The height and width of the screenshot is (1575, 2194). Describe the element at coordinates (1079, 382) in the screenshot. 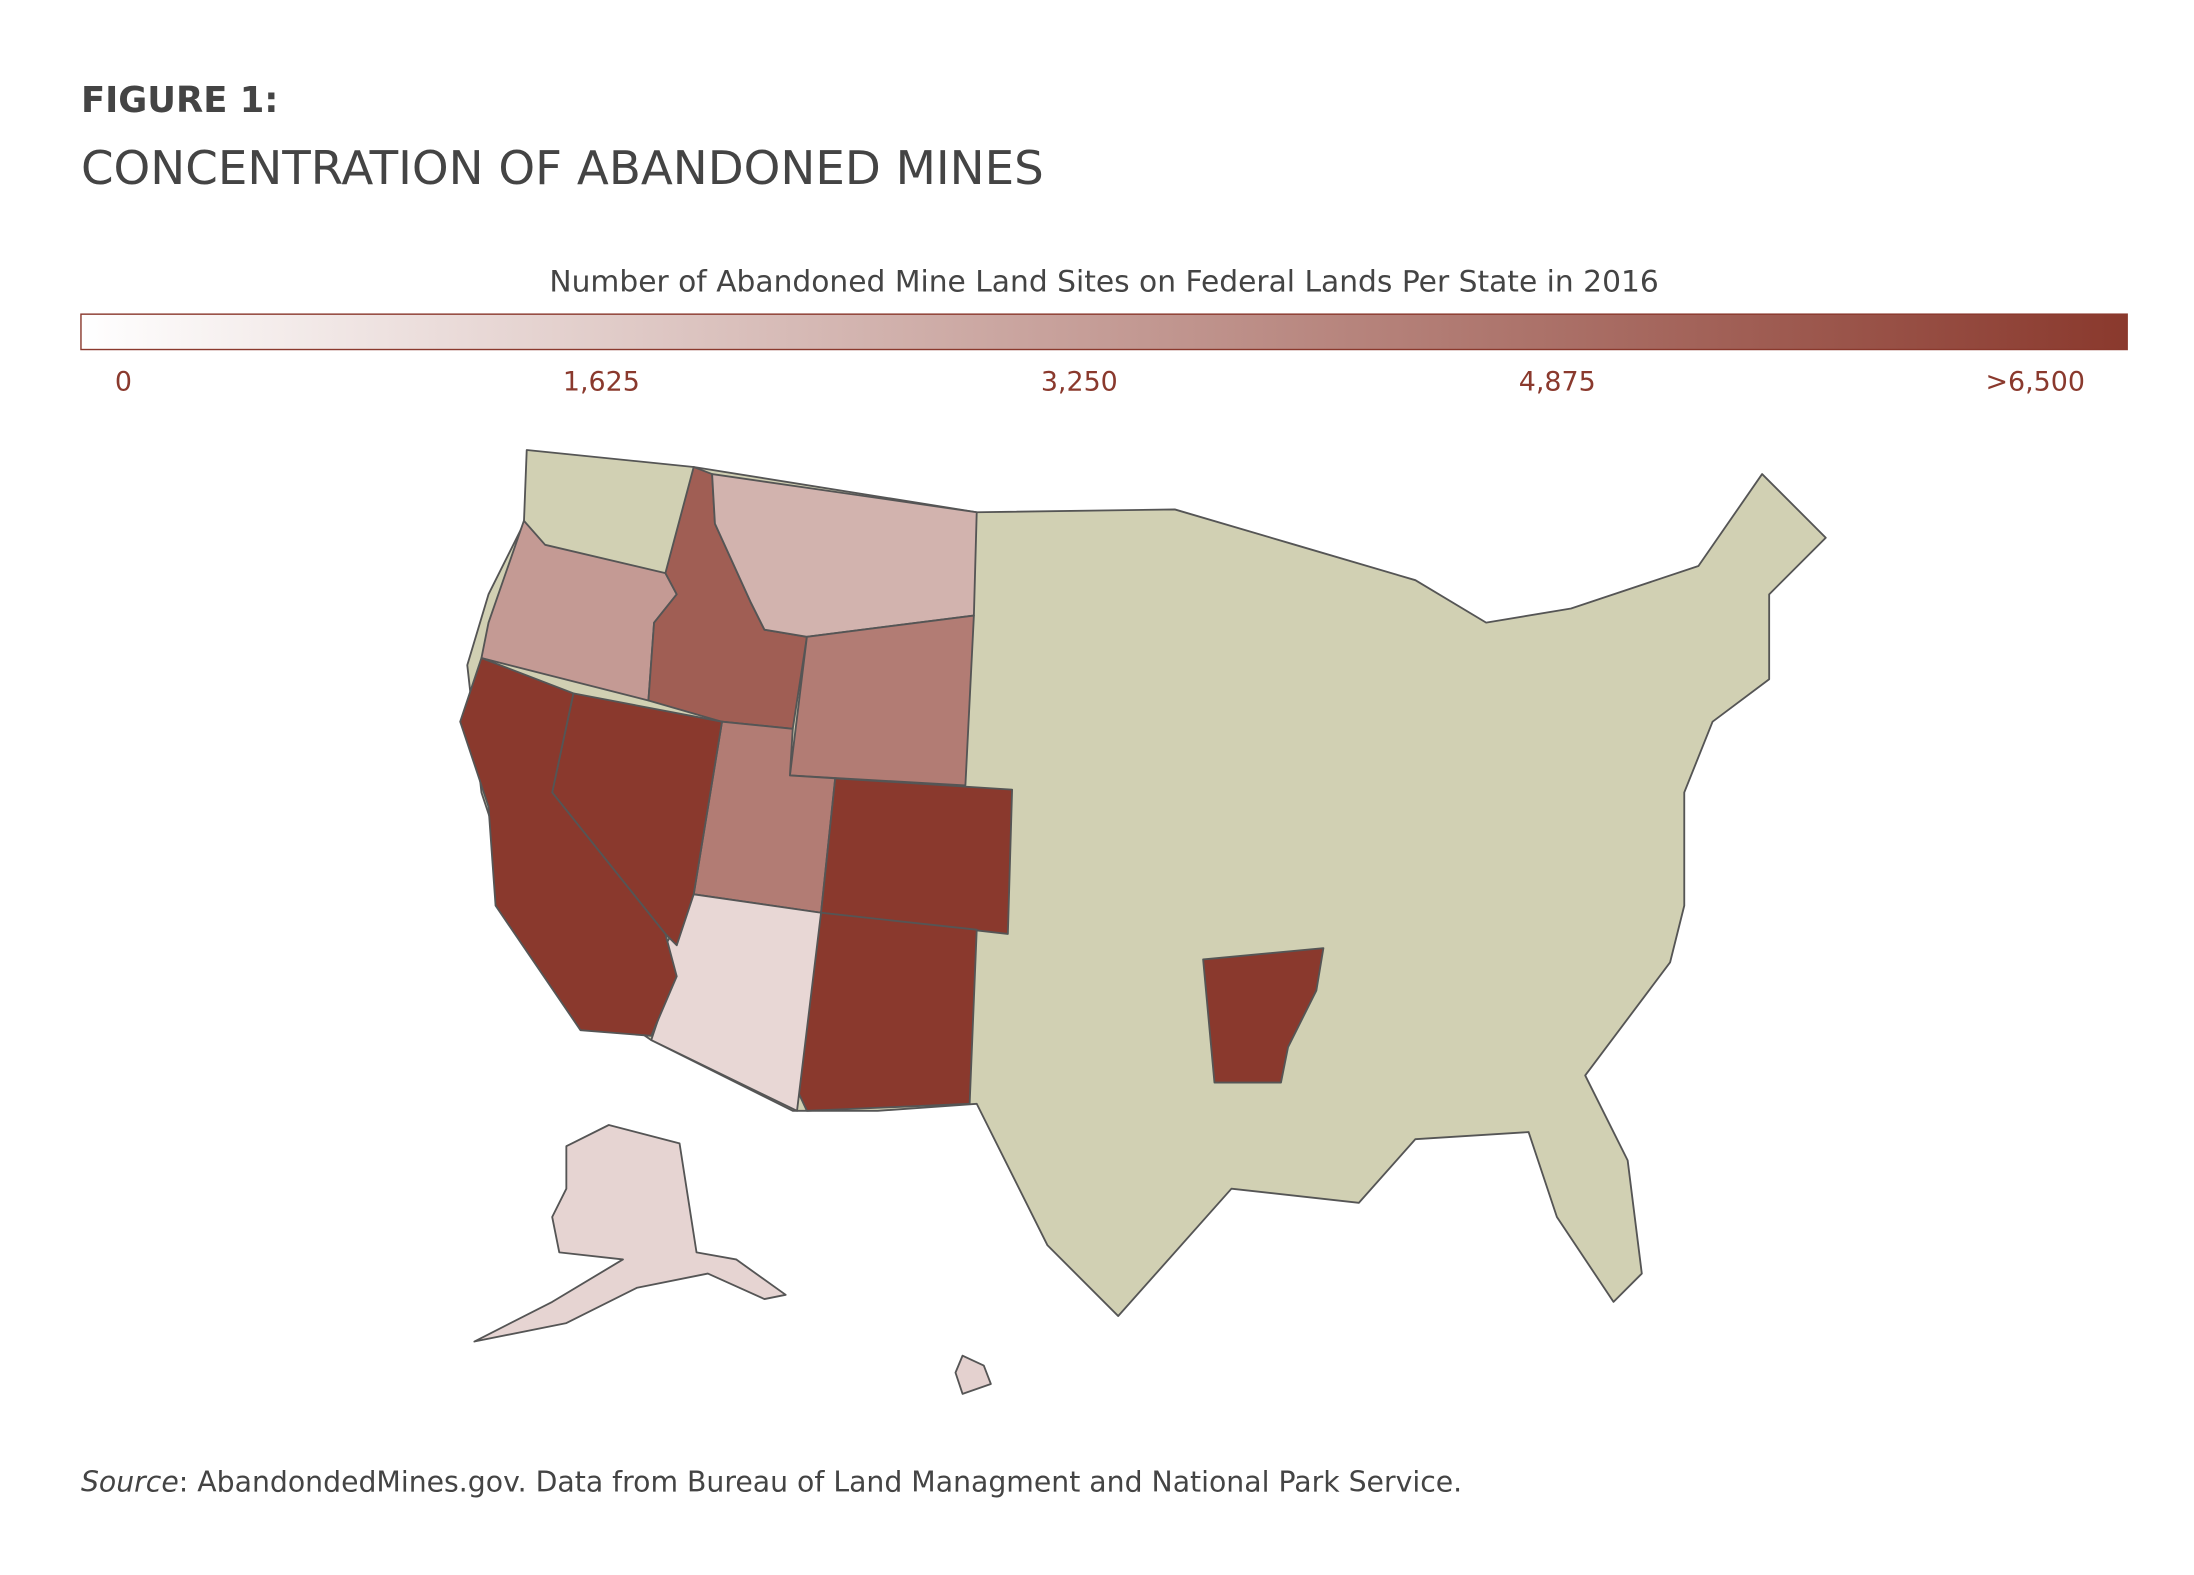

I see `tick-label: 3,250` at that location.